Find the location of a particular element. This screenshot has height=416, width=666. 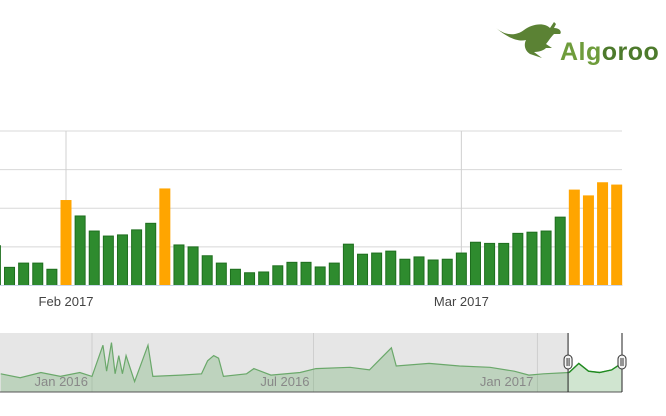

navigator-tick-label: Jan 2016 is located at coordinates (62, 381).